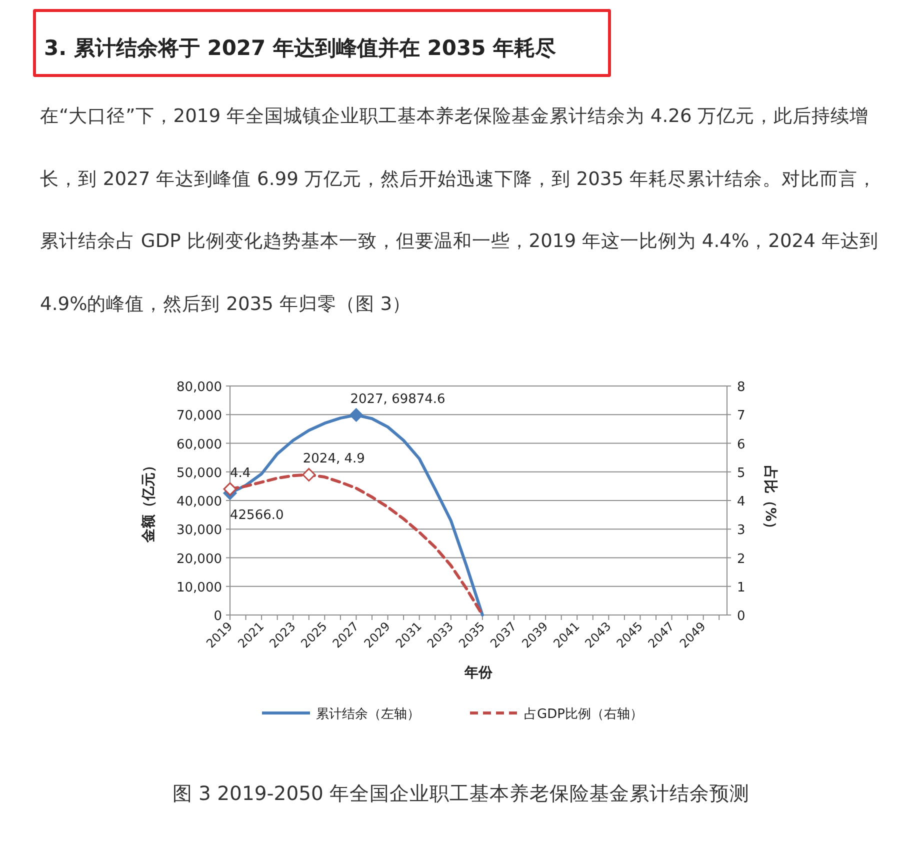 The width and height of the screenshot is (922, 844). What do you see at coordinates (741, 502) in the screenshot?
I see `y2-tick-label: 4` at bounding box center [741, 502].